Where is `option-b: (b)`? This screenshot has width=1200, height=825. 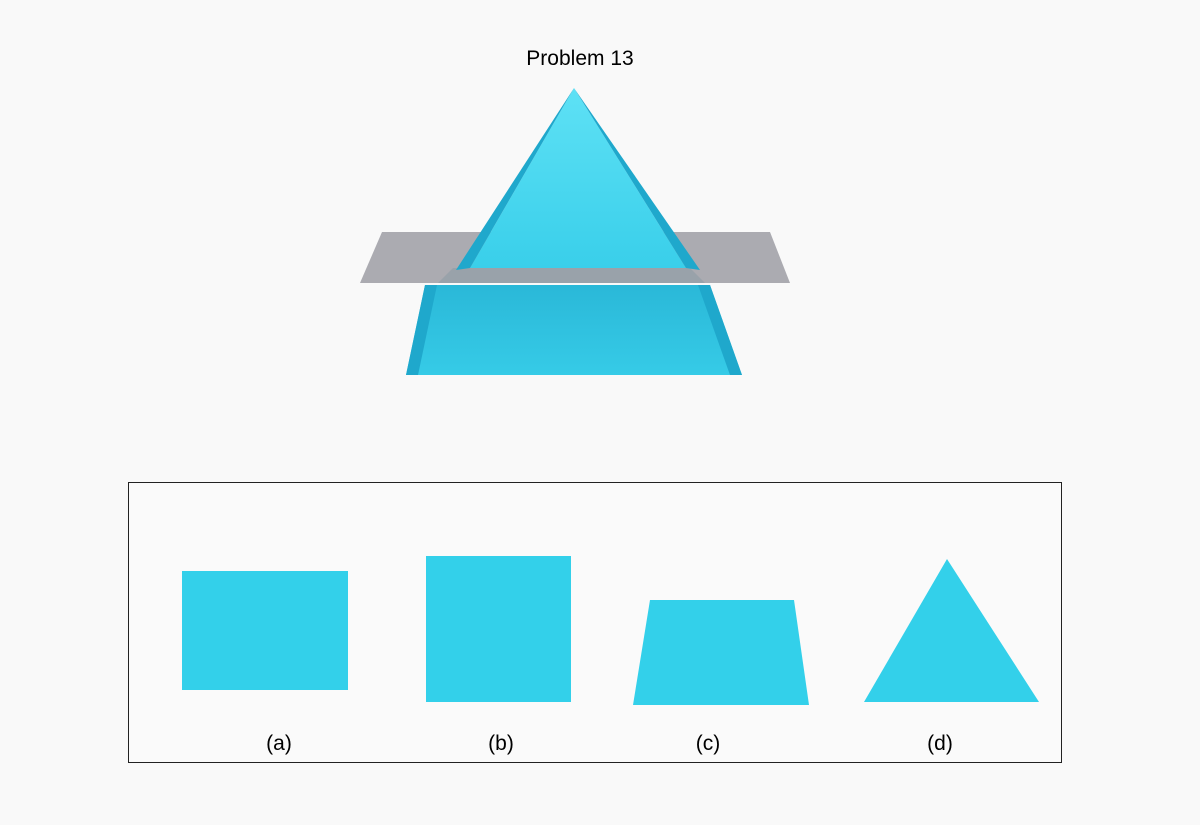
option-b: (b) is located at coordinates (501, 622).